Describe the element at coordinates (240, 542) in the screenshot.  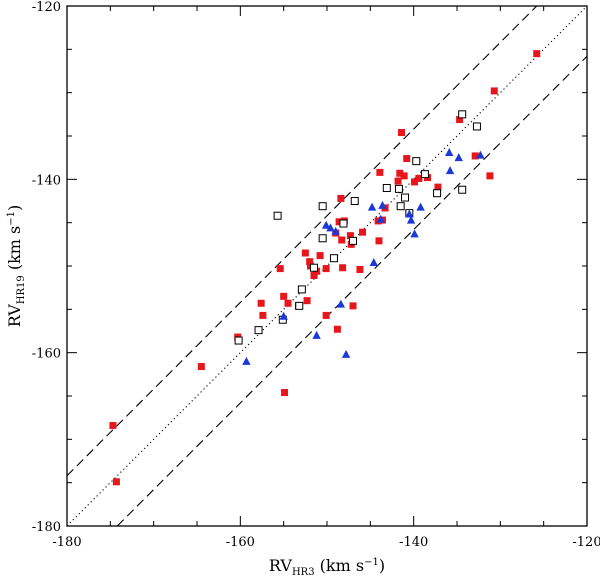
I see `x-tick-label: -160` at that location.